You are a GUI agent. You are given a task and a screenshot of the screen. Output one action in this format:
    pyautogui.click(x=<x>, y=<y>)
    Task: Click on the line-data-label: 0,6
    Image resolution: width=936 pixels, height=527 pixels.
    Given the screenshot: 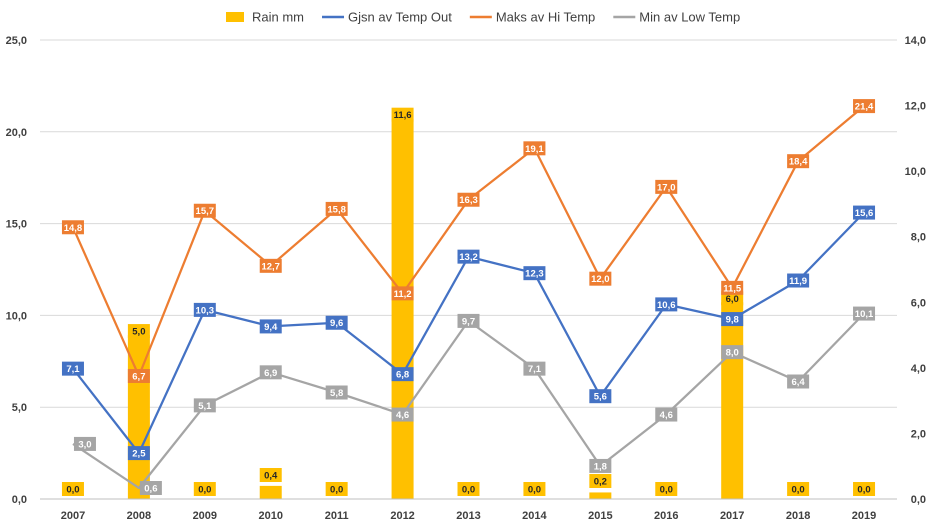 What is the action you would take?
    pyautogui.click(x=150, y=488)
    